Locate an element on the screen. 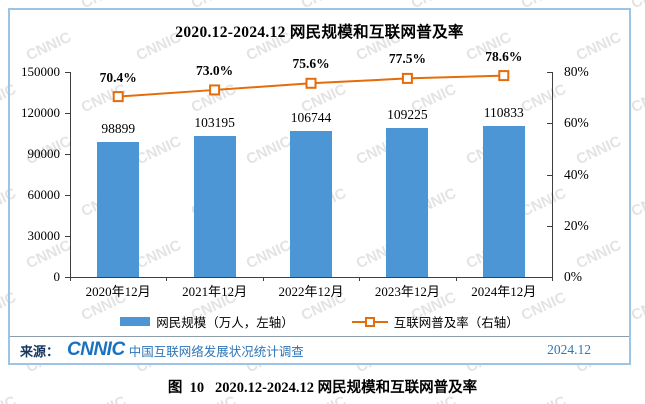 The width and height of the screenshot is (645, 404). line-series-swatch-icon is located at coordinates (369, 321).